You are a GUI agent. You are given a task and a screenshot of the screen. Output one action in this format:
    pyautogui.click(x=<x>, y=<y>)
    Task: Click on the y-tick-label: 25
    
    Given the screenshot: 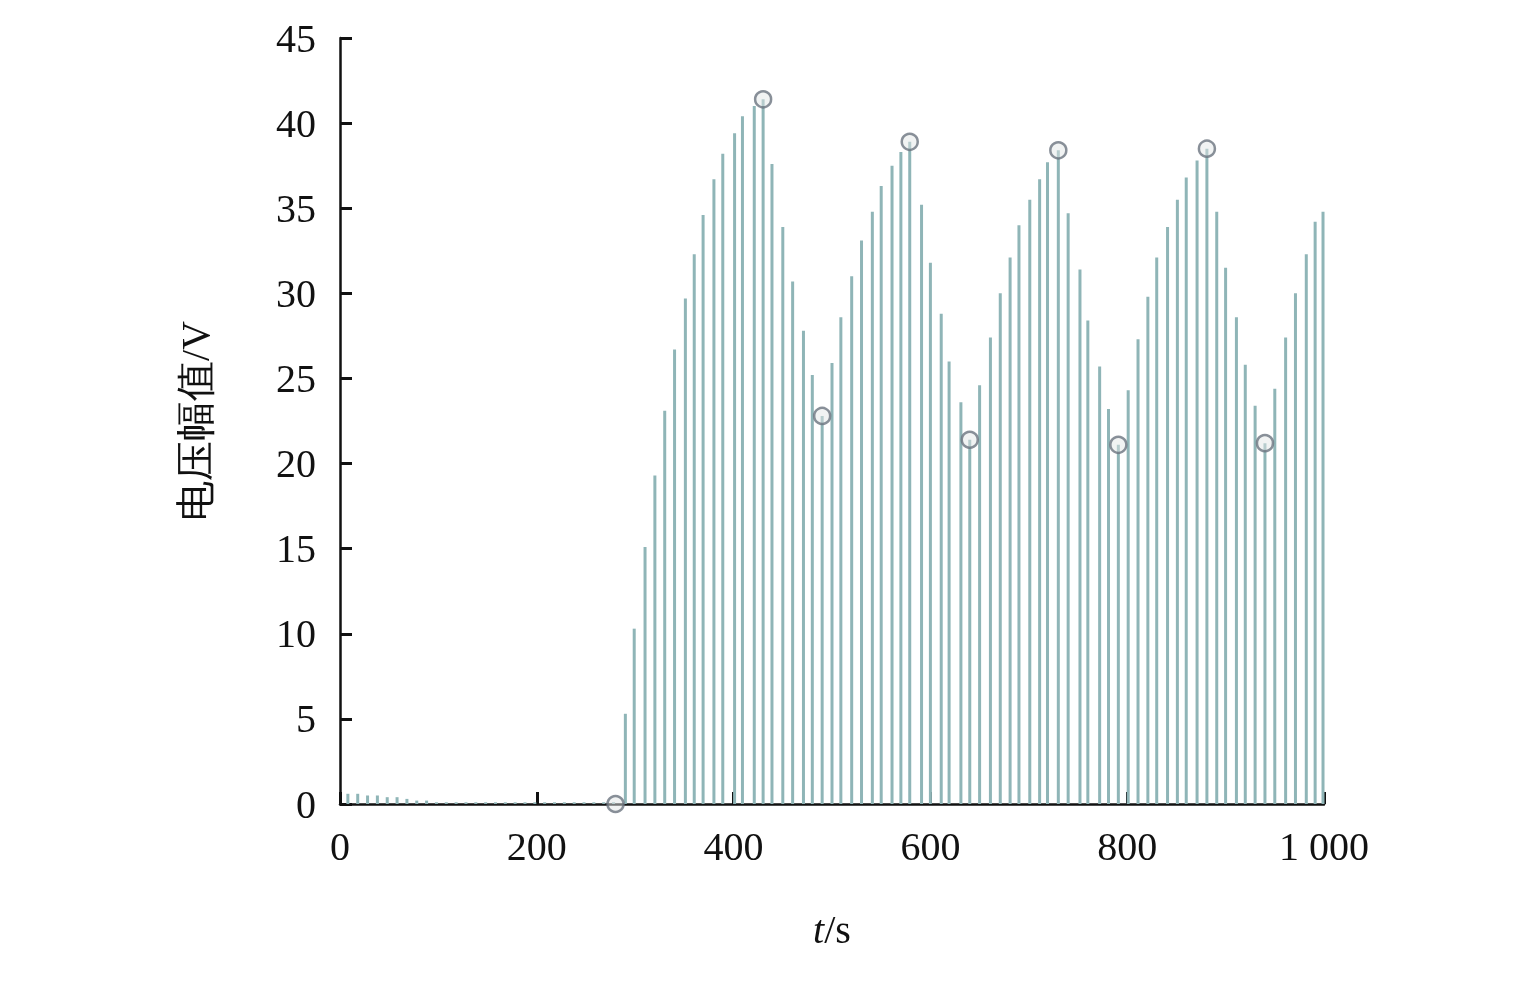 What is the action you would take?
    pyautogui.click(x=296, y=378)
    